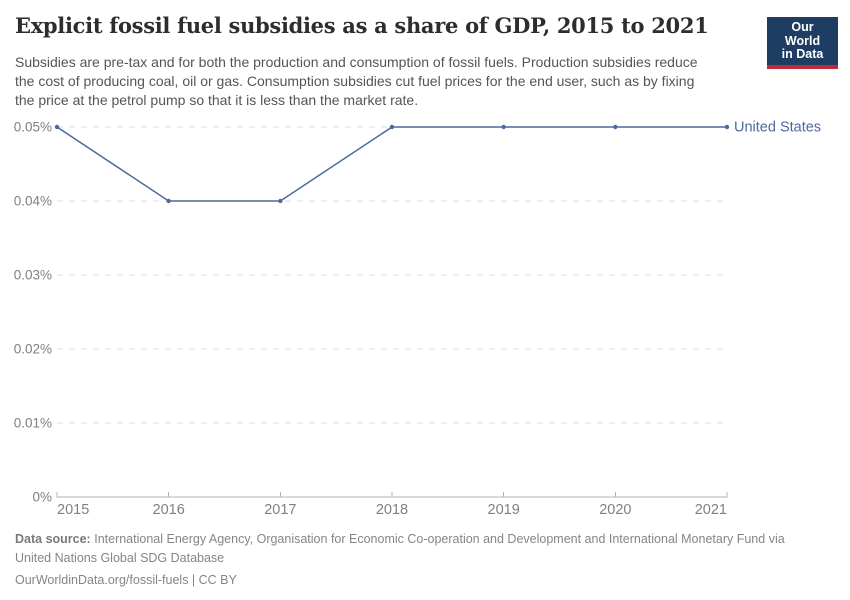 The image size is (850, 600). I want to click on data-source-label: Data source:, so click(53, 539).